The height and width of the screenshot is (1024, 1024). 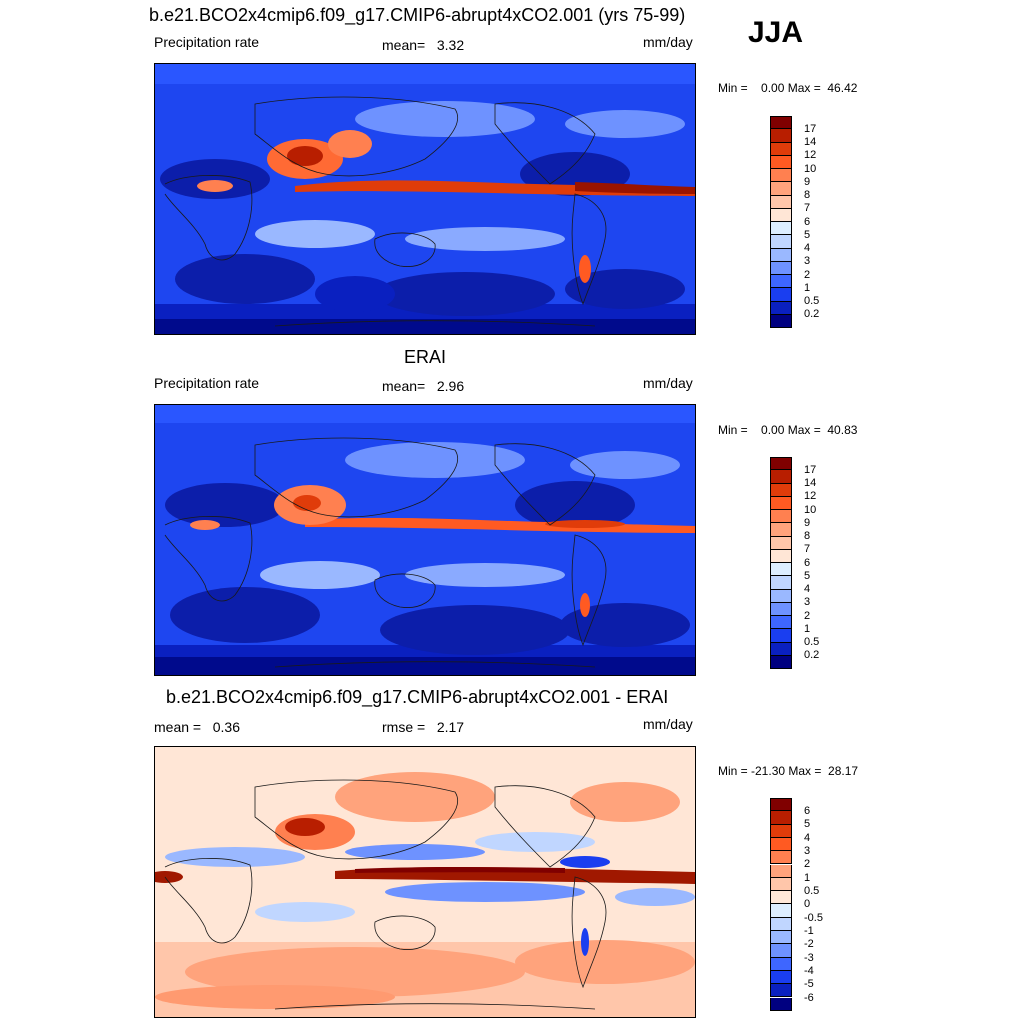 What do you see at coordinates (807, 275) in the screenshot?
I see `colorbar-1-label: 2` at bounding box center [807, 275].